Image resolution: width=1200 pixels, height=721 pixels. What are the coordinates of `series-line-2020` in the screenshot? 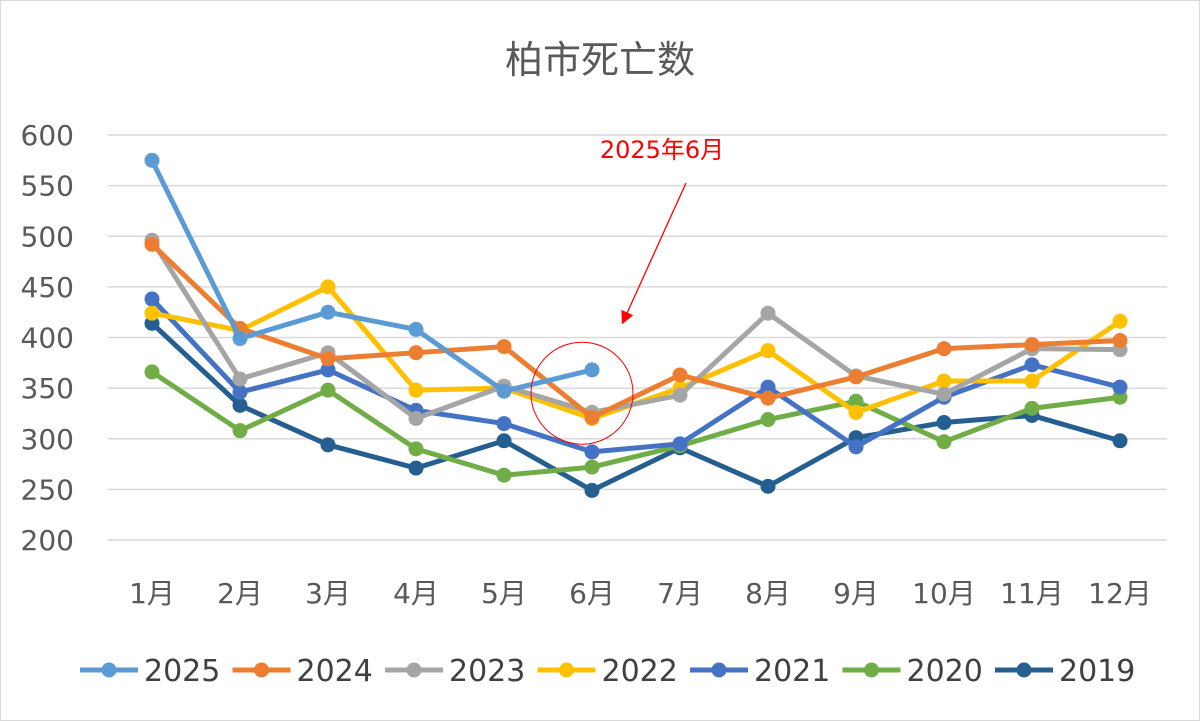 It's located at (636, 423).